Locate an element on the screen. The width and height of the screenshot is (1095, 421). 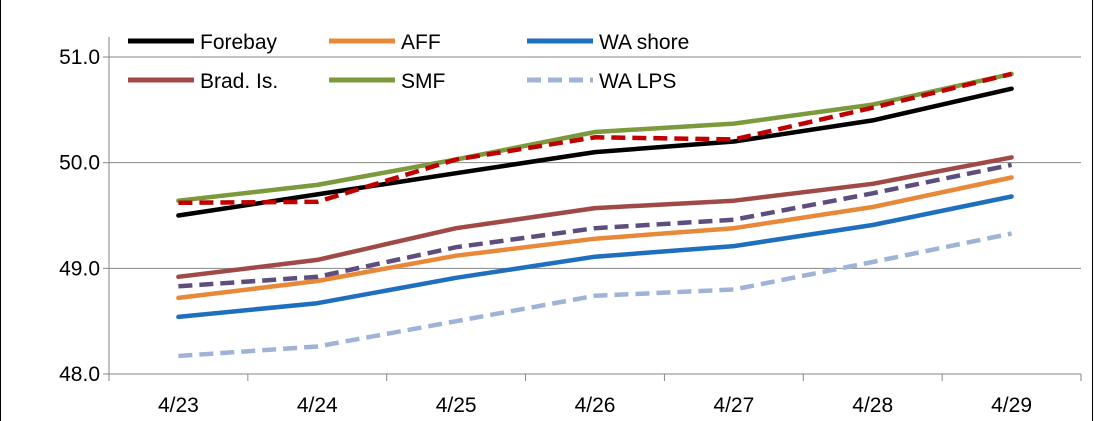
x-tick-label: 4/28 is located at coordinates (872, 405).